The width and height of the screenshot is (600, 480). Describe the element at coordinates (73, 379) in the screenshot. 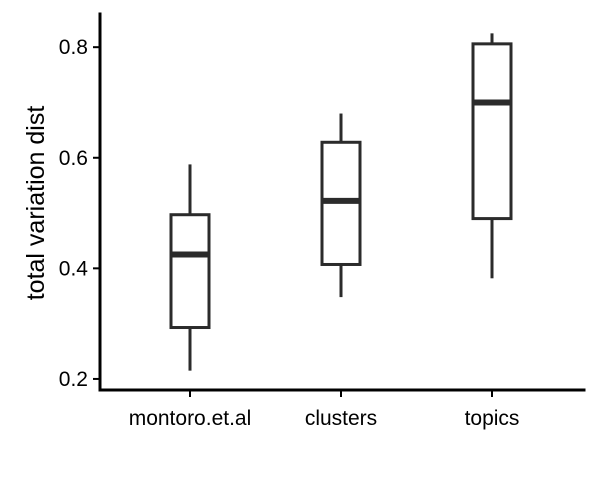

I see `y-tick-label: 0.2` at that location.